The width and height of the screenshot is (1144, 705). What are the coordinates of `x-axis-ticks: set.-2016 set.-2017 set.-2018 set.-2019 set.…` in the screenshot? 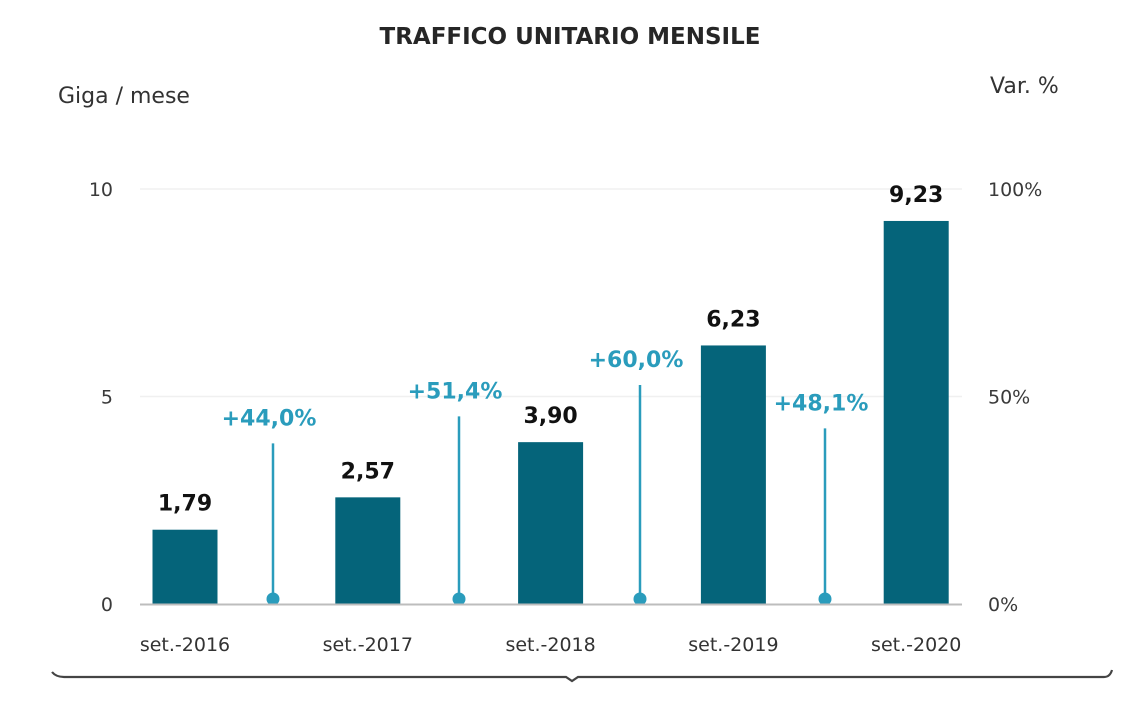 It's located at (550, 645).